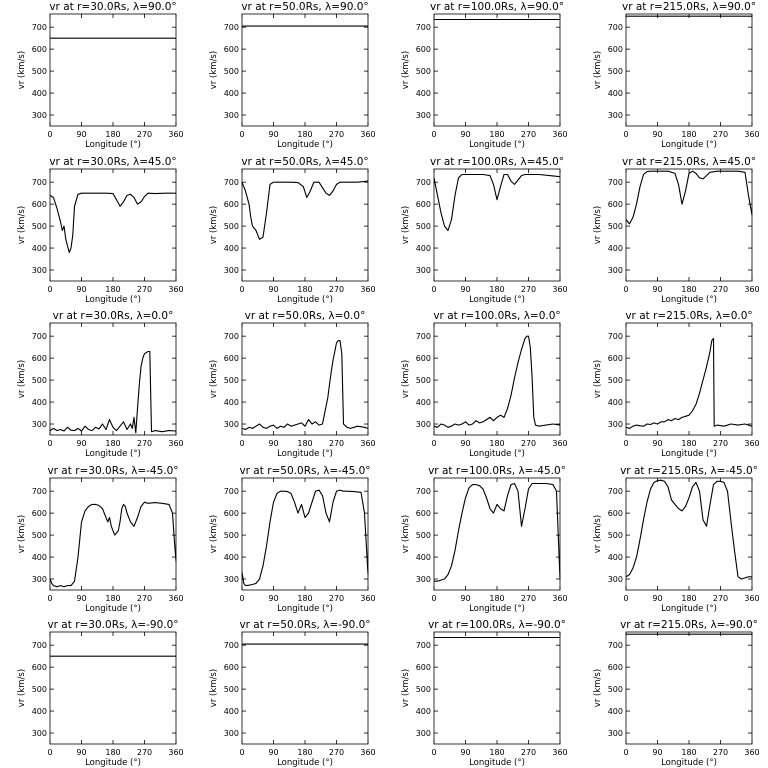 The image size is (768, 768). What do you see at coordinates (688, 316) in the screenshot?
I see `panel-title: vr at r=215.0Rs, λ=0.0°` at bounding box center [688, 316].